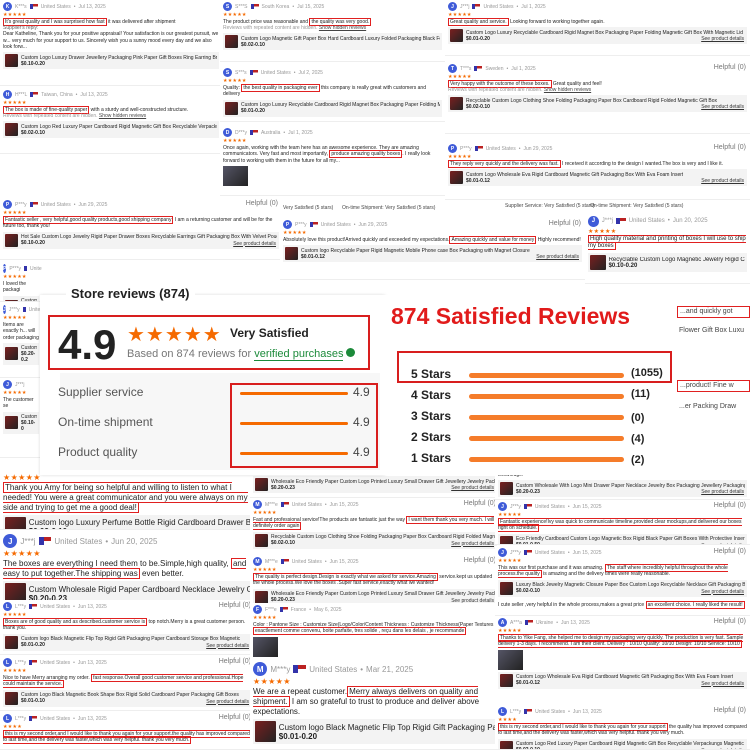 This screenshot has width=750, height=750. What do you see at coordinates (29, 354) in the screenshot?
I see `product-info: Custom W$0.20-0.2` at bounding box center [29, 354].